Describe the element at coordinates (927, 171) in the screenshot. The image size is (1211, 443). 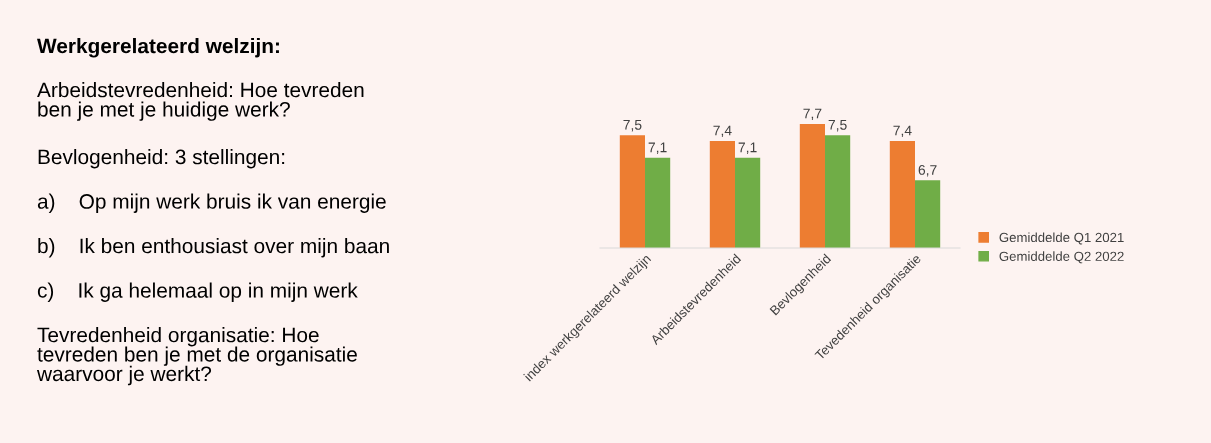
I see `data-label: 6,7` at that location.